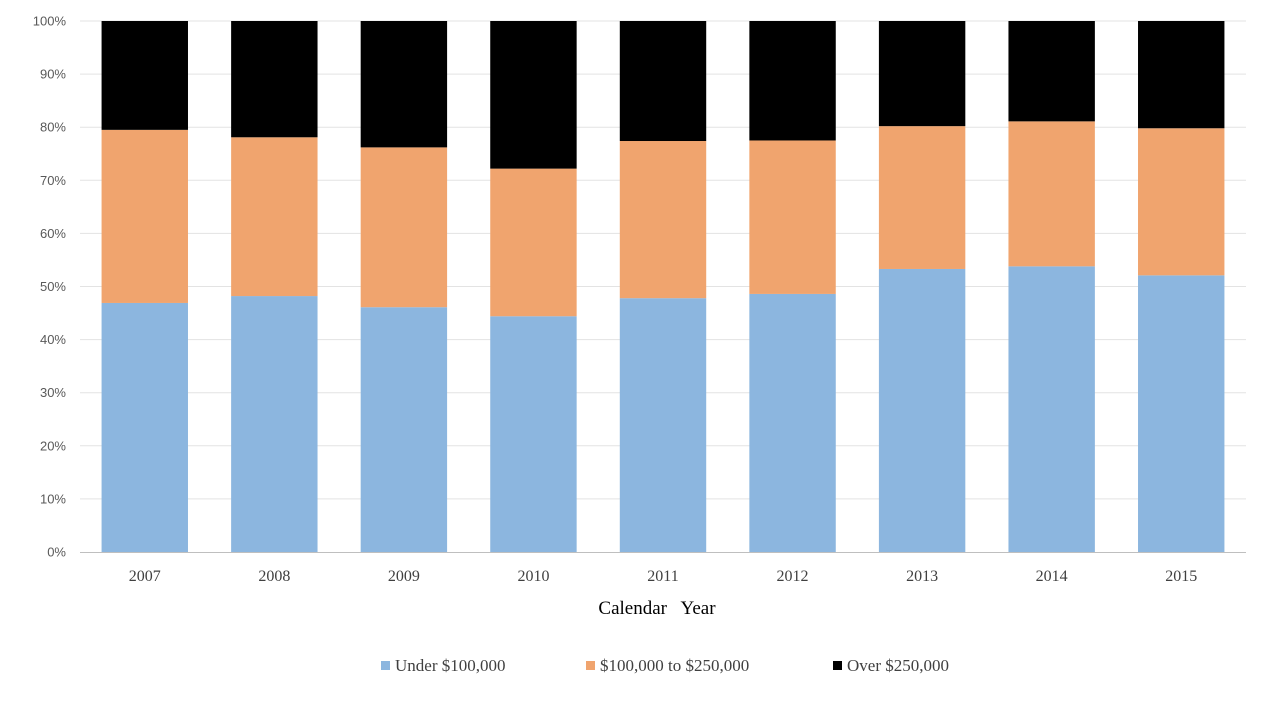 The image size is (1280, 725). What do you see at coordinates (533, 576) in the screenshot?
I see `x-tick-label: 2010` at bounding box center [533, 576].